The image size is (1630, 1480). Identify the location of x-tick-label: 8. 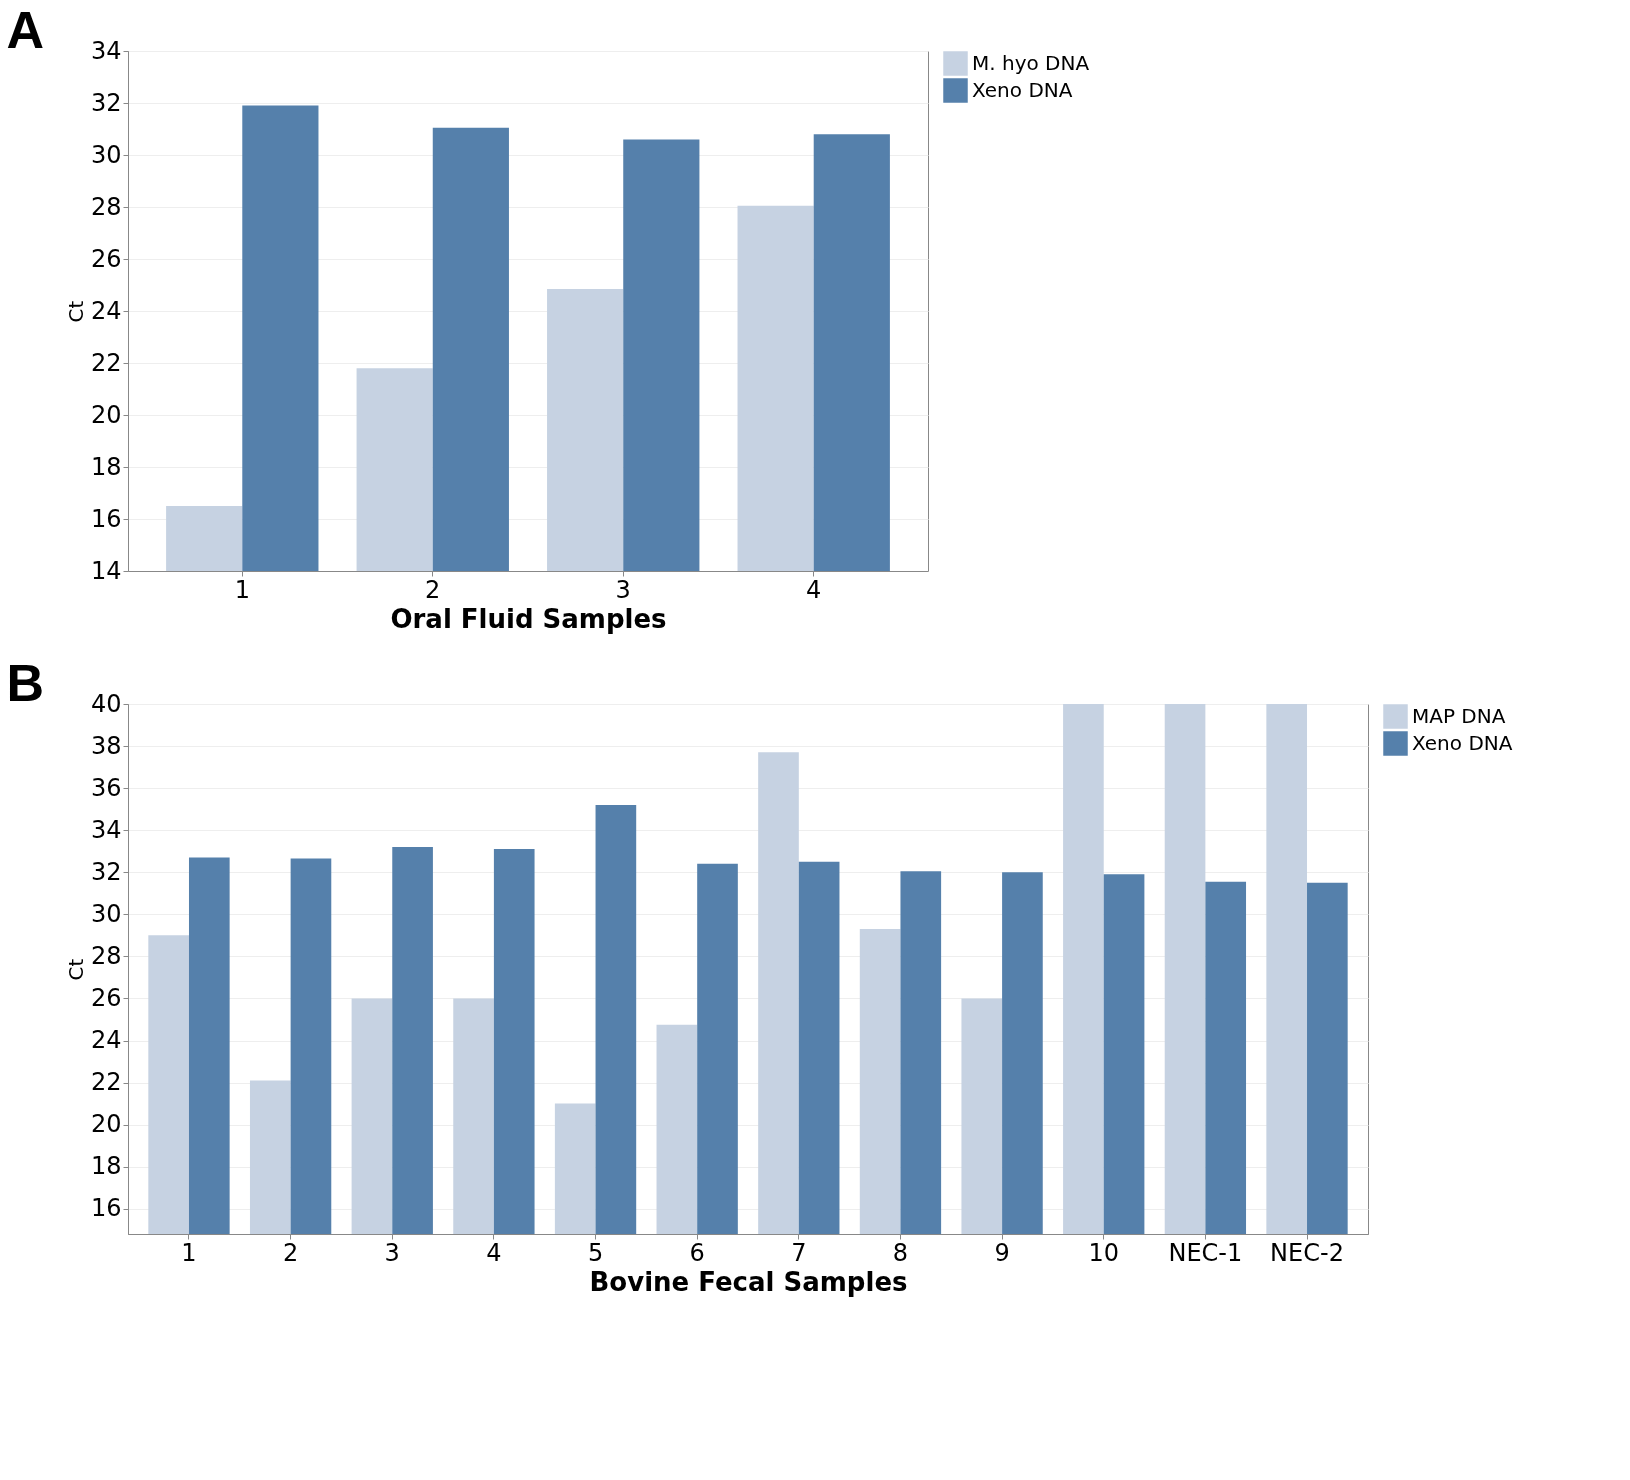
(900, 1252).